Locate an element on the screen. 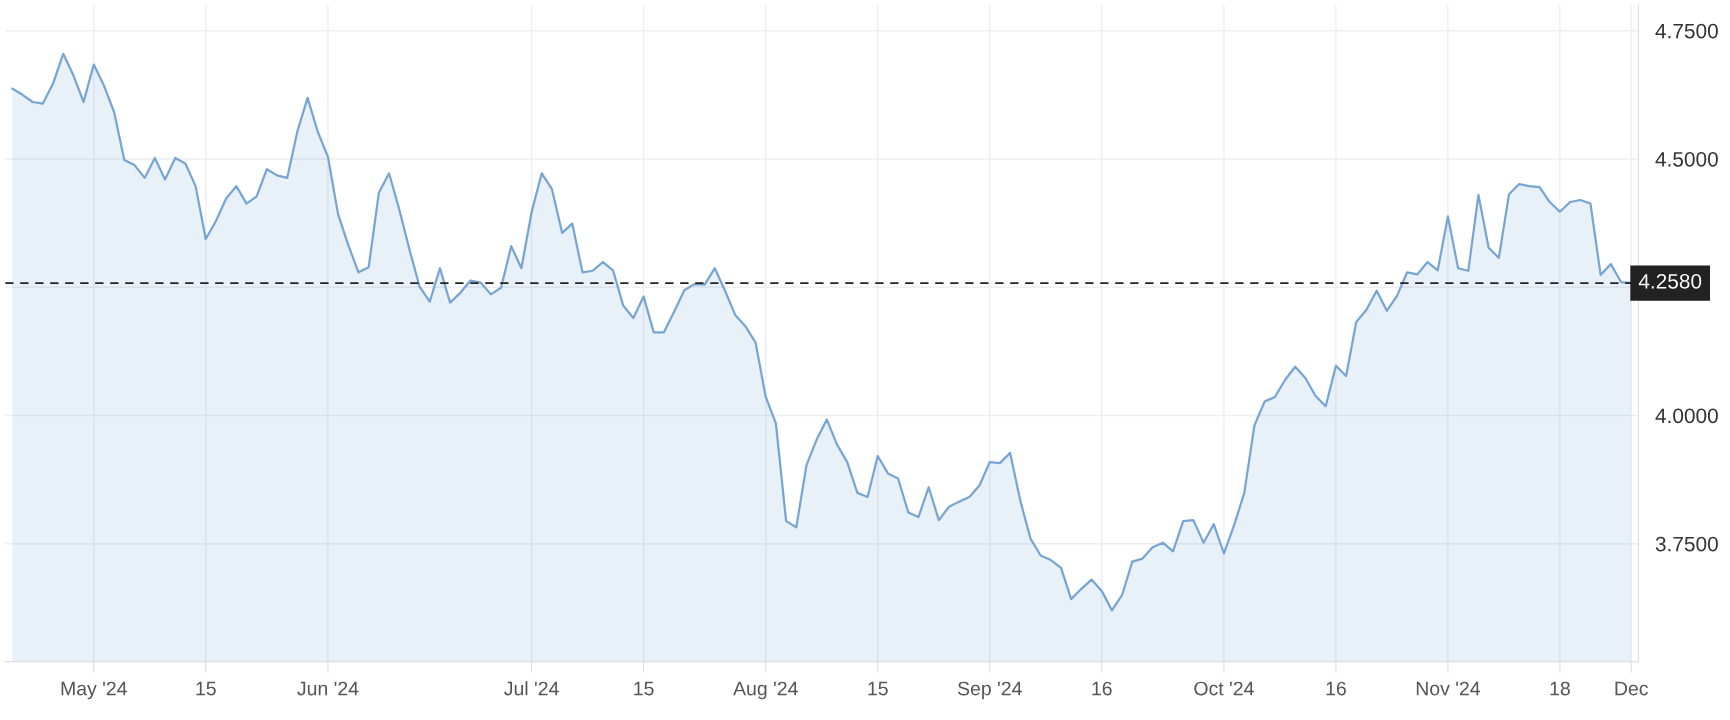 The width and height of the screenshot is (1730, 720). y-tick-label: 4.0000 is located at coordinates (1686, 416).